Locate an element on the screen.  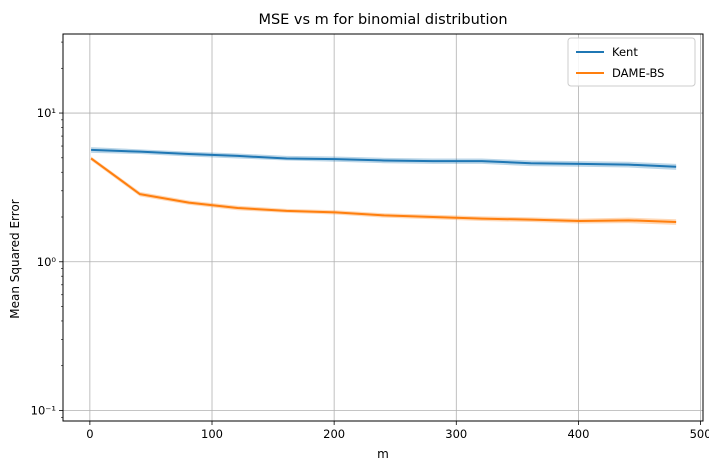
x-tick-label: 300 is located at coordinates (456, 434).